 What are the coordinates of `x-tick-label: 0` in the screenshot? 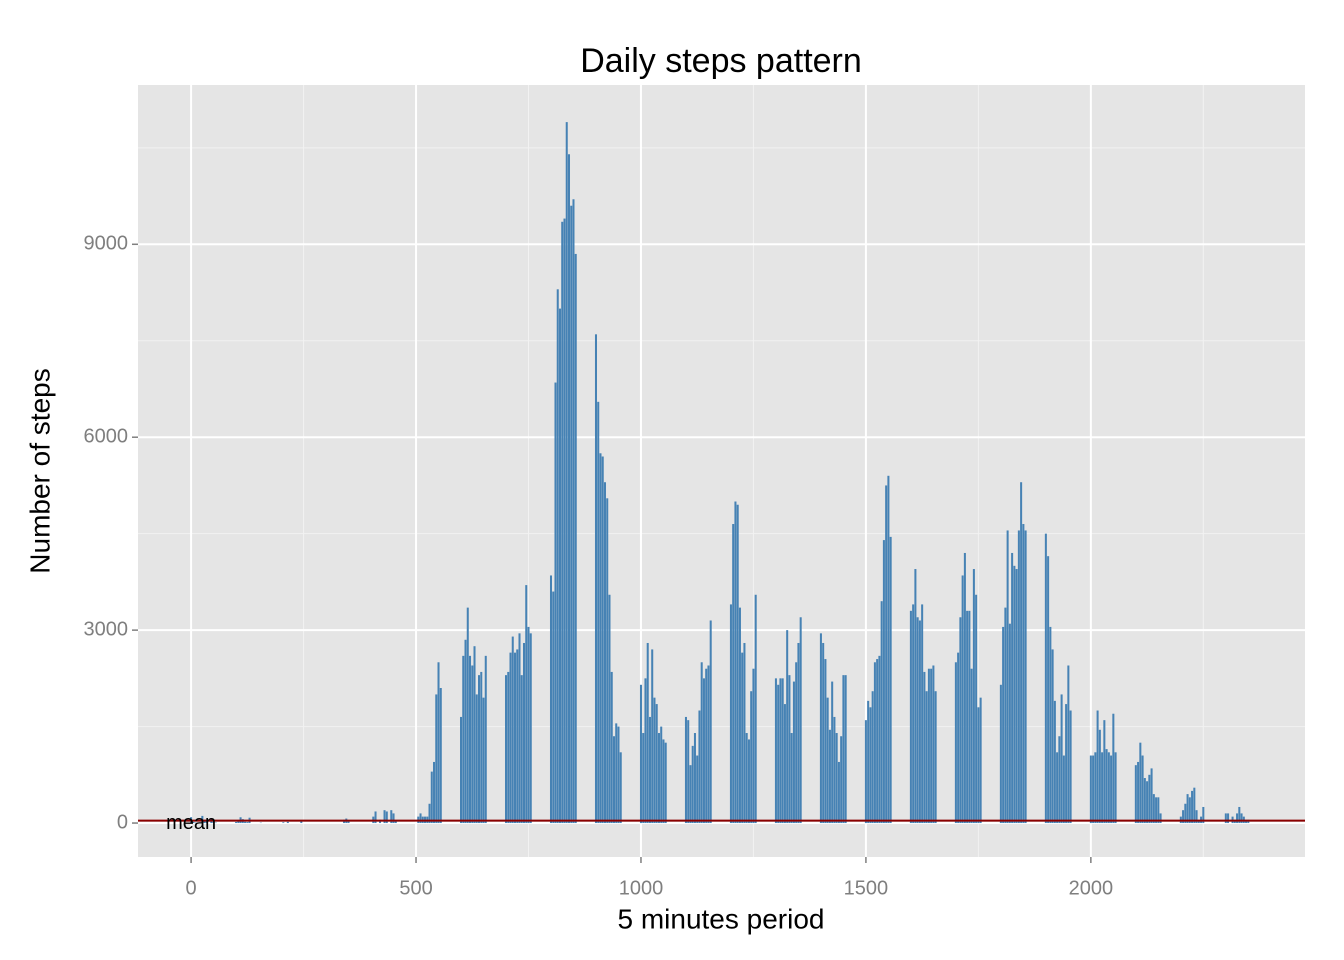 It's located at (191, 888).